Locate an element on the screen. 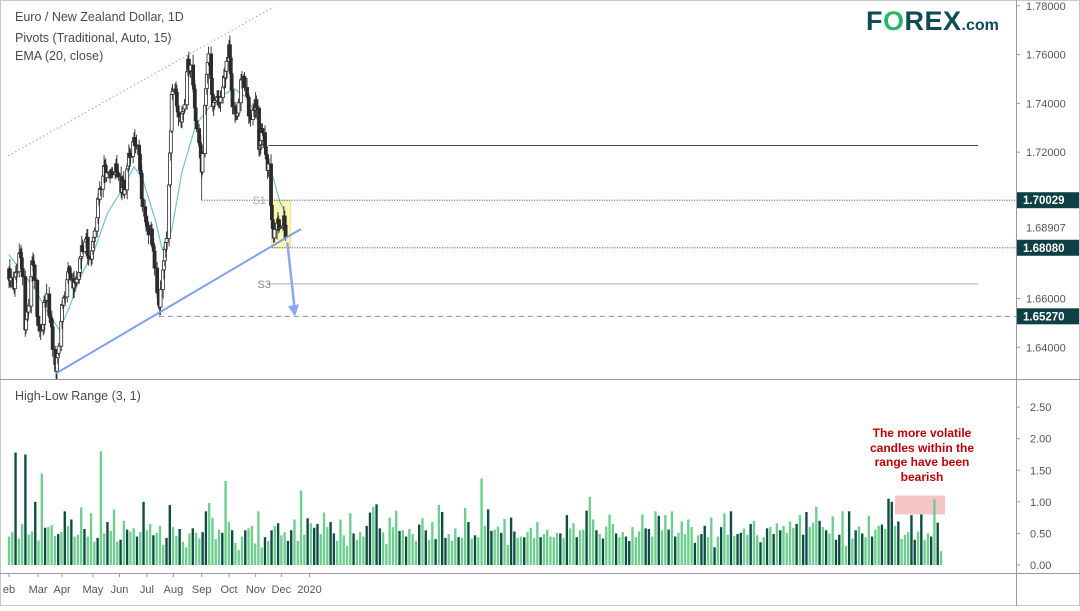 The height and width of the screenshot is (611, 1080). pivot-label-p: P is located at coordinates (260, 149).